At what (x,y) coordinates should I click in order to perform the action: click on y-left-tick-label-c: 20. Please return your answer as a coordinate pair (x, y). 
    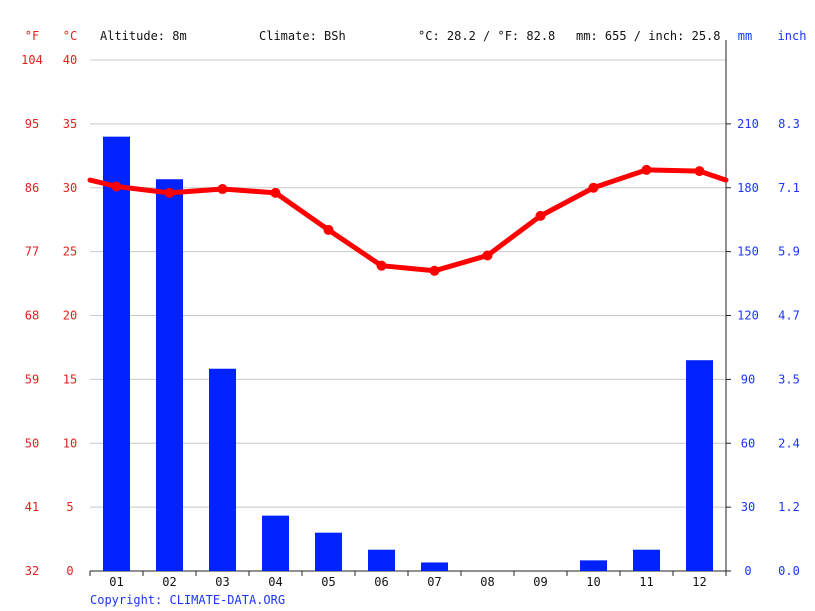
    Looking at the image, I should click on (70, 316).